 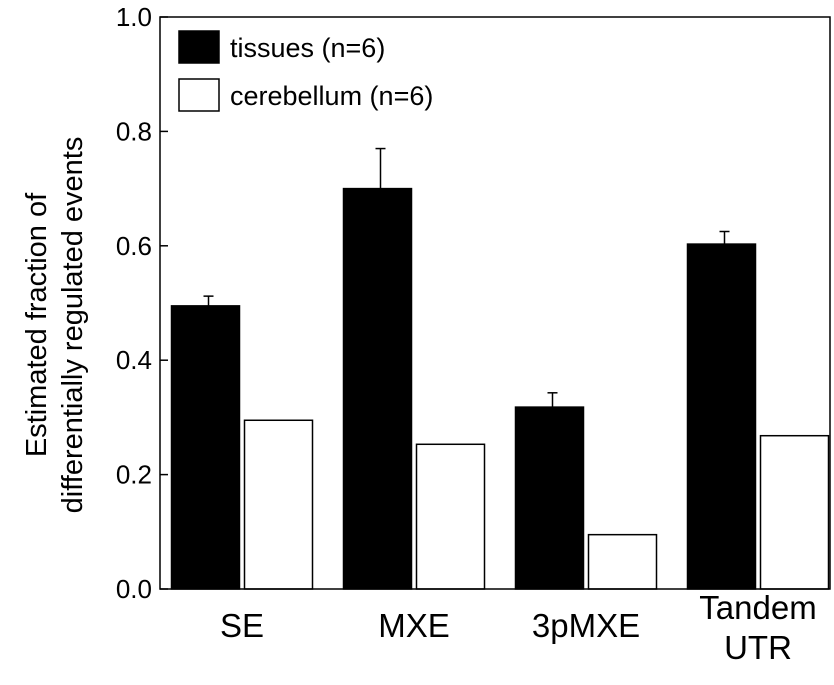 I want to click on y-tick-label: 0.0, so click(x=134, y=589).